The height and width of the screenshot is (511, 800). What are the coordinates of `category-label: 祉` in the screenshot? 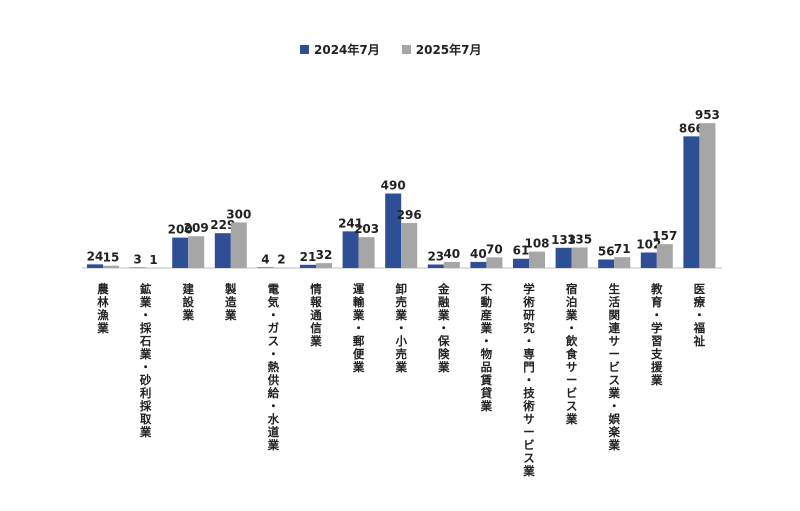 It's located at (699, 341).